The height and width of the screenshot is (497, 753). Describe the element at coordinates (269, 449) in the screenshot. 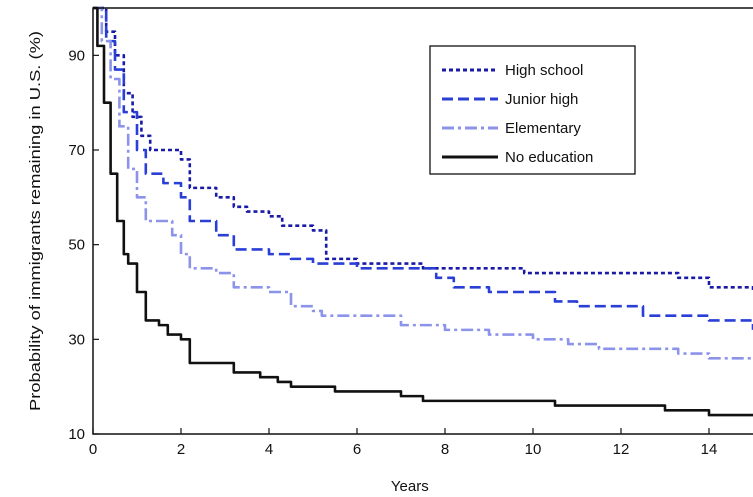

I see `x-tick-label: 4` at that location.